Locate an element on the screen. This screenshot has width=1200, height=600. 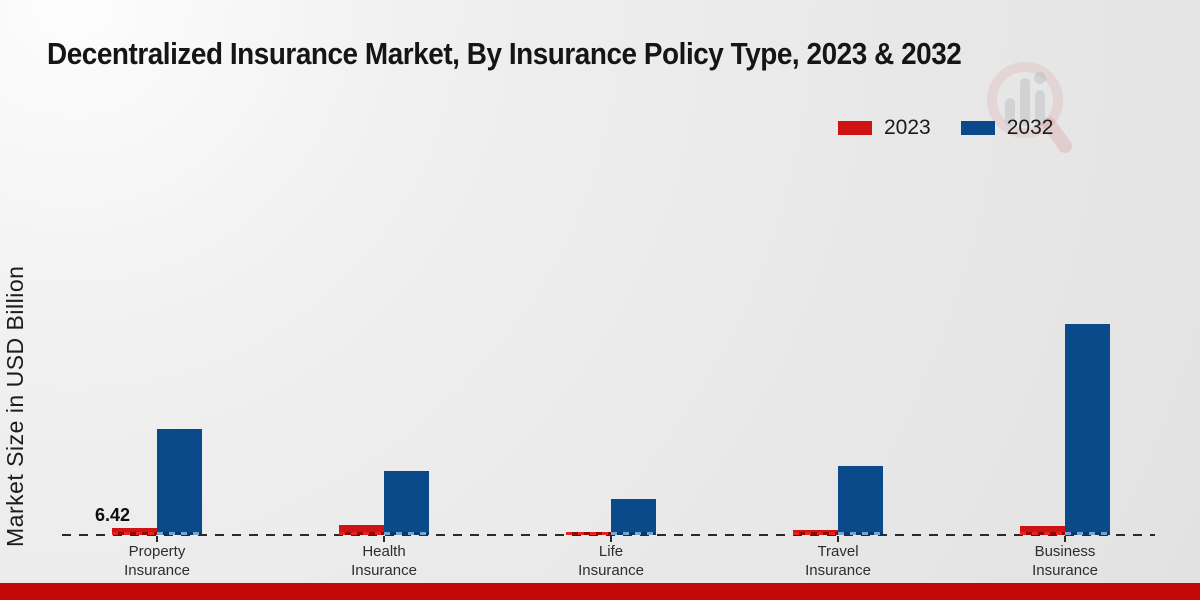
bar-2023-property-insurance is located at coordinates (134, 531).